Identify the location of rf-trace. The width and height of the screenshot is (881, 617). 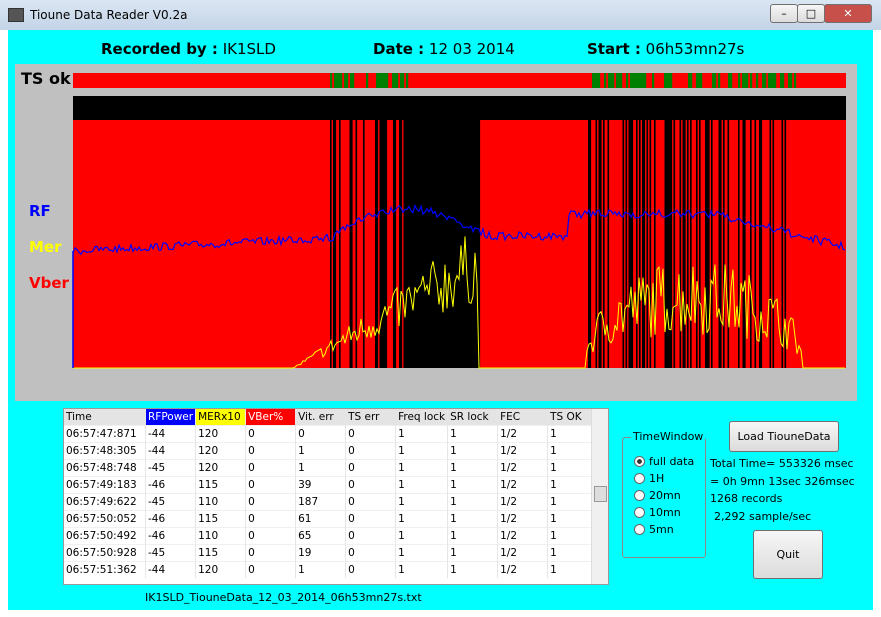
(459, 229).